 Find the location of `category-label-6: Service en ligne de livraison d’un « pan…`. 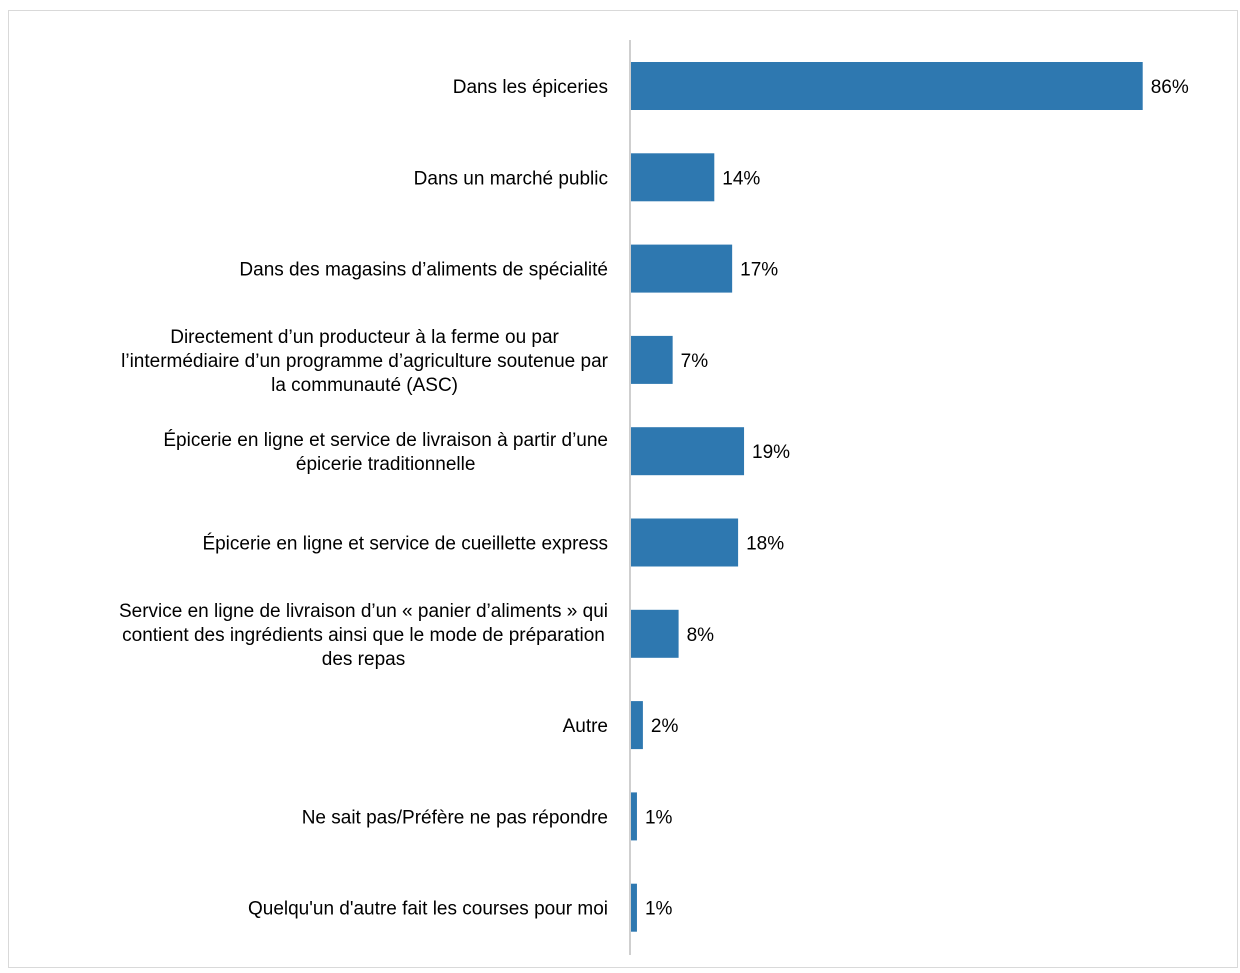

category-label-6: Service en ligne de livraison d’un « pan… is located at coordinates (363, 635).